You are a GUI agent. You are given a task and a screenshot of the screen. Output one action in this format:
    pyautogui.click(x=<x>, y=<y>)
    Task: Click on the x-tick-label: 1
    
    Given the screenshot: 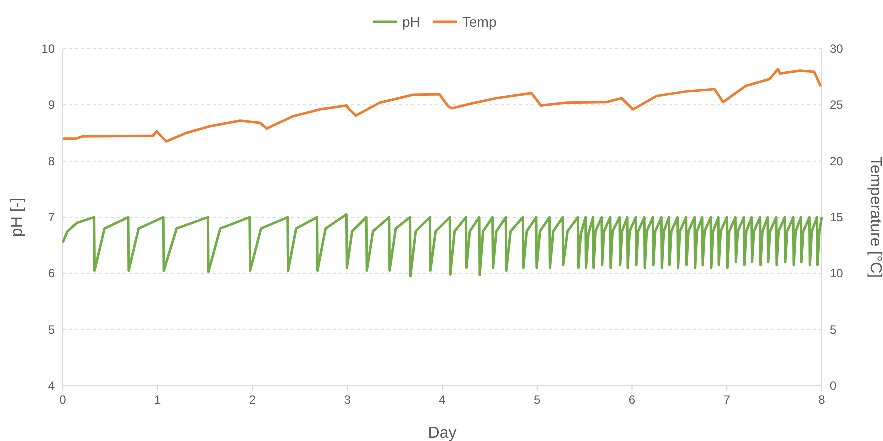 What is the action you would take?
    pyautogui.click(x=158, y=400)
    